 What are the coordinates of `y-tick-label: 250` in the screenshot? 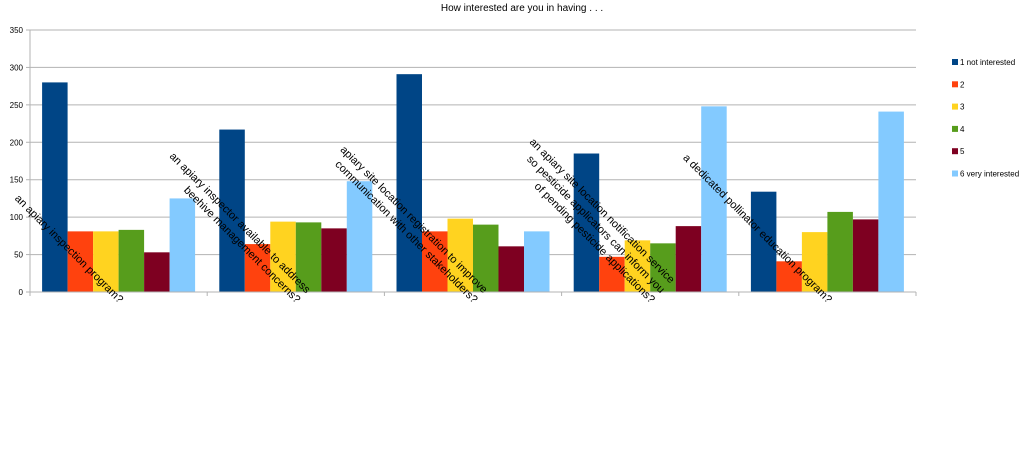 It's located at (17, 105).